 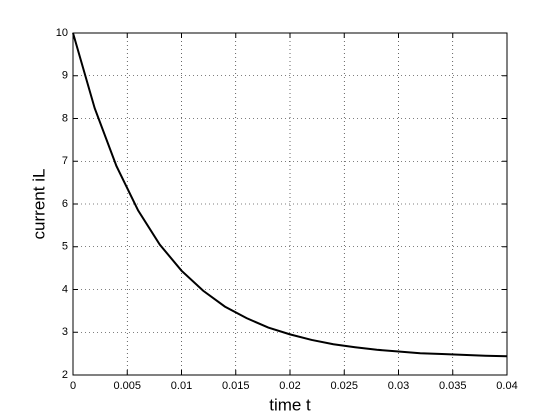 What do you see at coordinates (506, 386) in the screenshot?
I see `x-tick-label: 0.04` at bounding box center [506, 386].